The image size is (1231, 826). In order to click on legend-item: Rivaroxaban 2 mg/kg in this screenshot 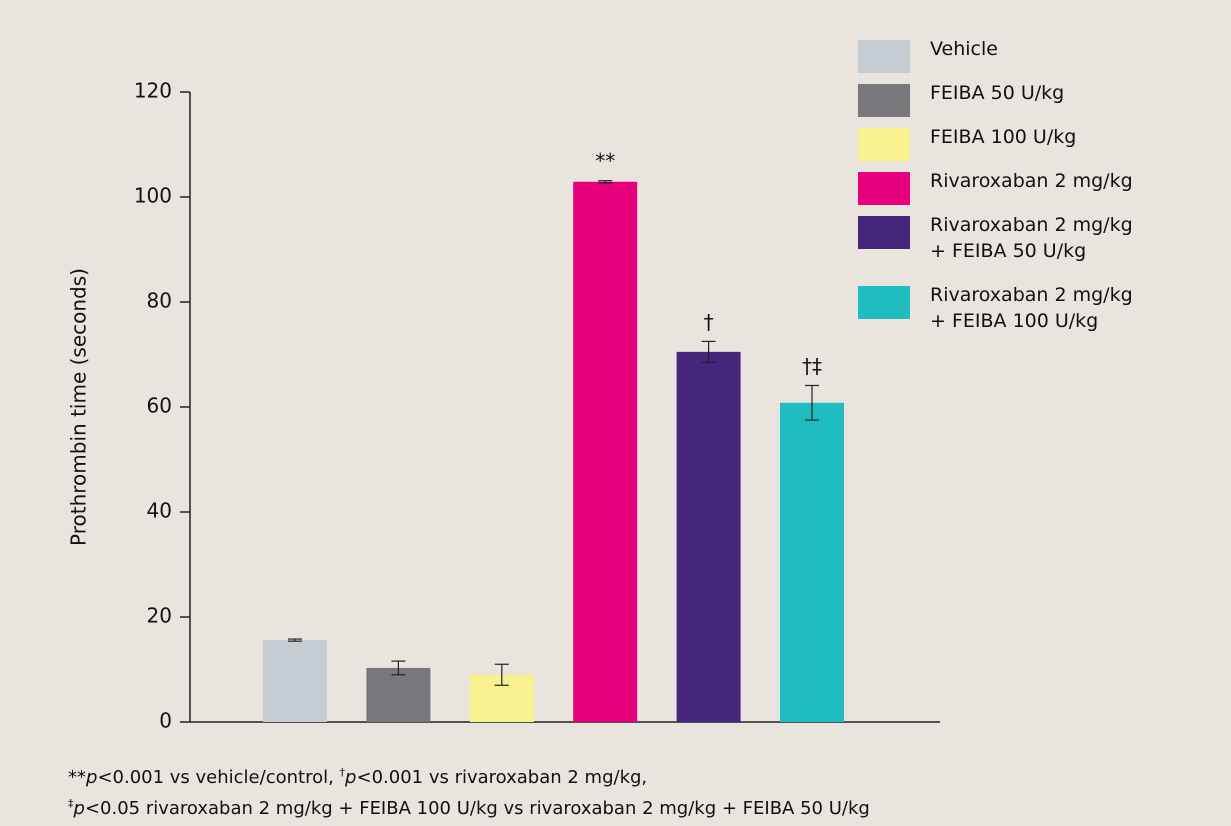, I will do `click(995, 190)`.